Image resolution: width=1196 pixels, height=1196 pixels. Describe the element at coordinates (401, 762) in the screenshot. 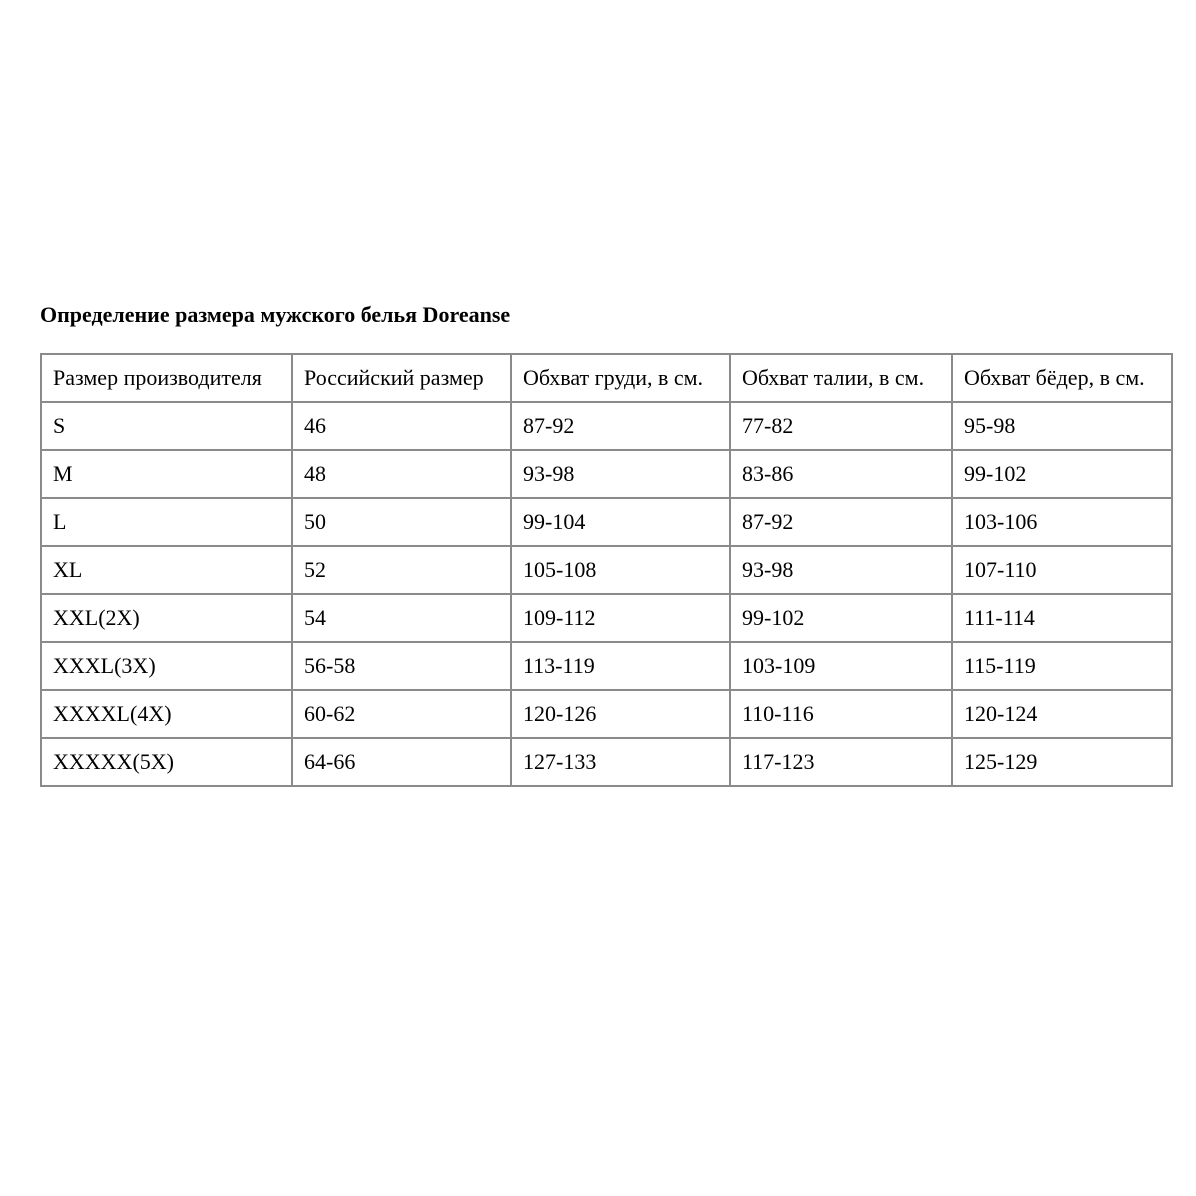

I see `table-cell: 64-66` at that location.